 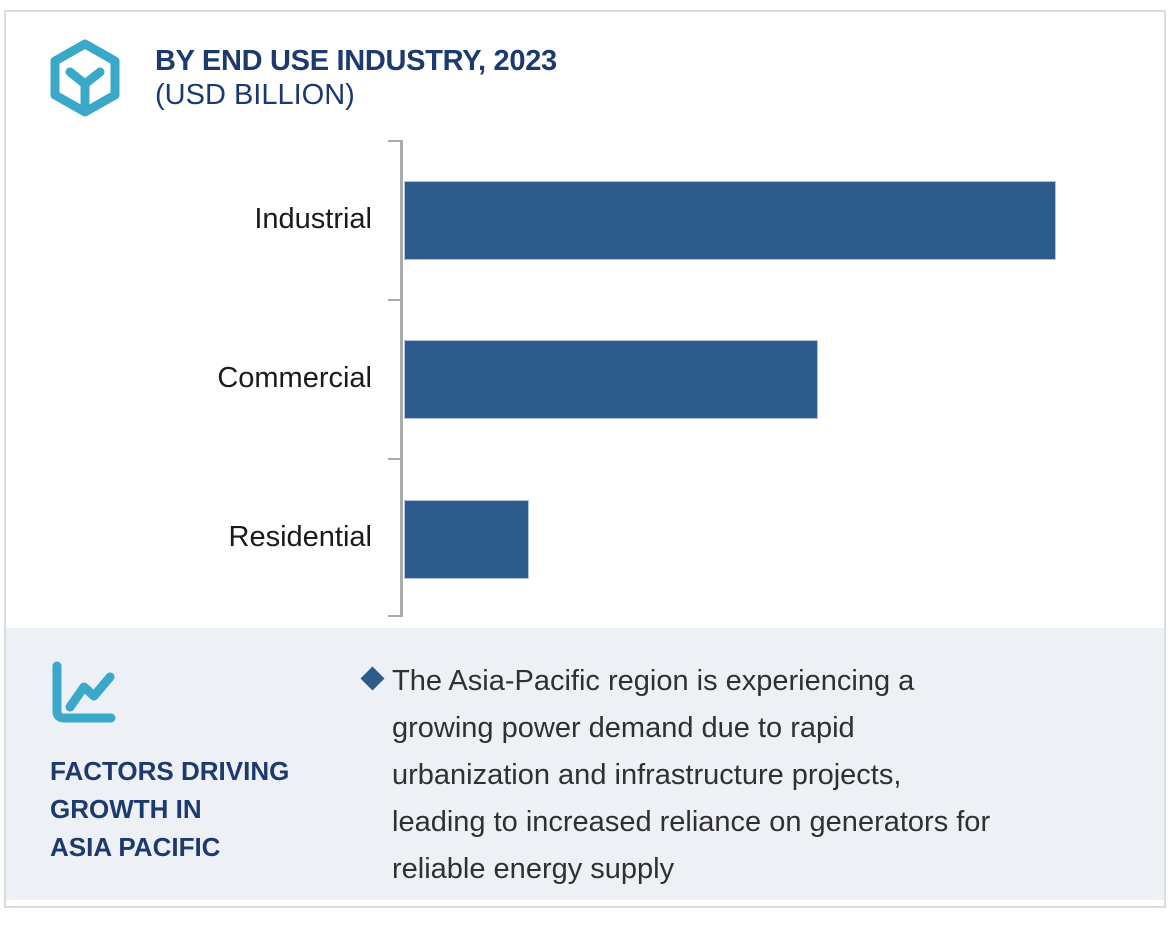 I want to click on diamond-bullet-icon, so click(x=372, y=678).